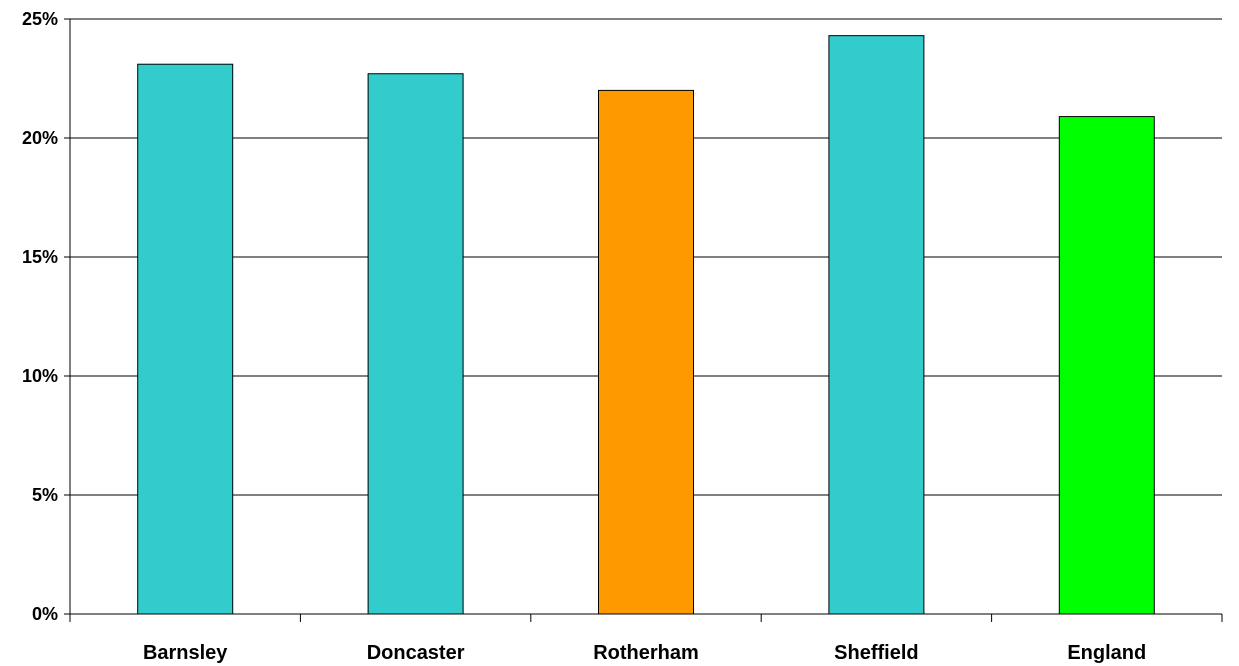  What do you see at coordinates (876, 653) in the screenshot?
I see `x-category-label: Sheffield` at bounding box center [876, 653].